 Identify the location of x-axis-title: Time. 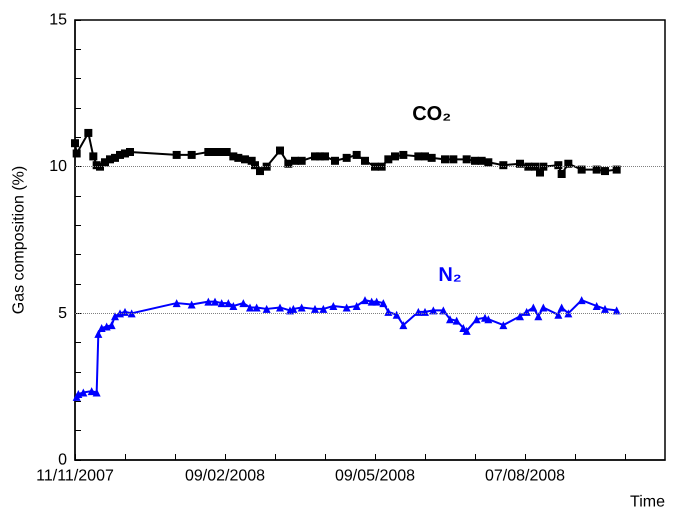
(648, 502).